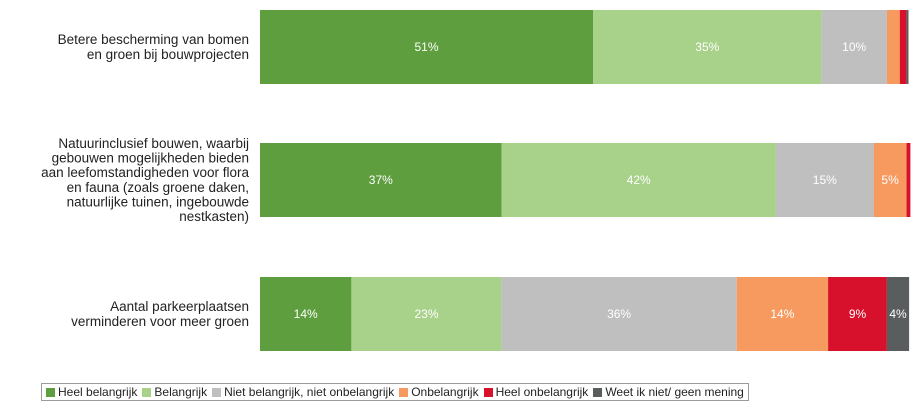  I want to click on legend-item: Belangrijk, so click(174, 392).